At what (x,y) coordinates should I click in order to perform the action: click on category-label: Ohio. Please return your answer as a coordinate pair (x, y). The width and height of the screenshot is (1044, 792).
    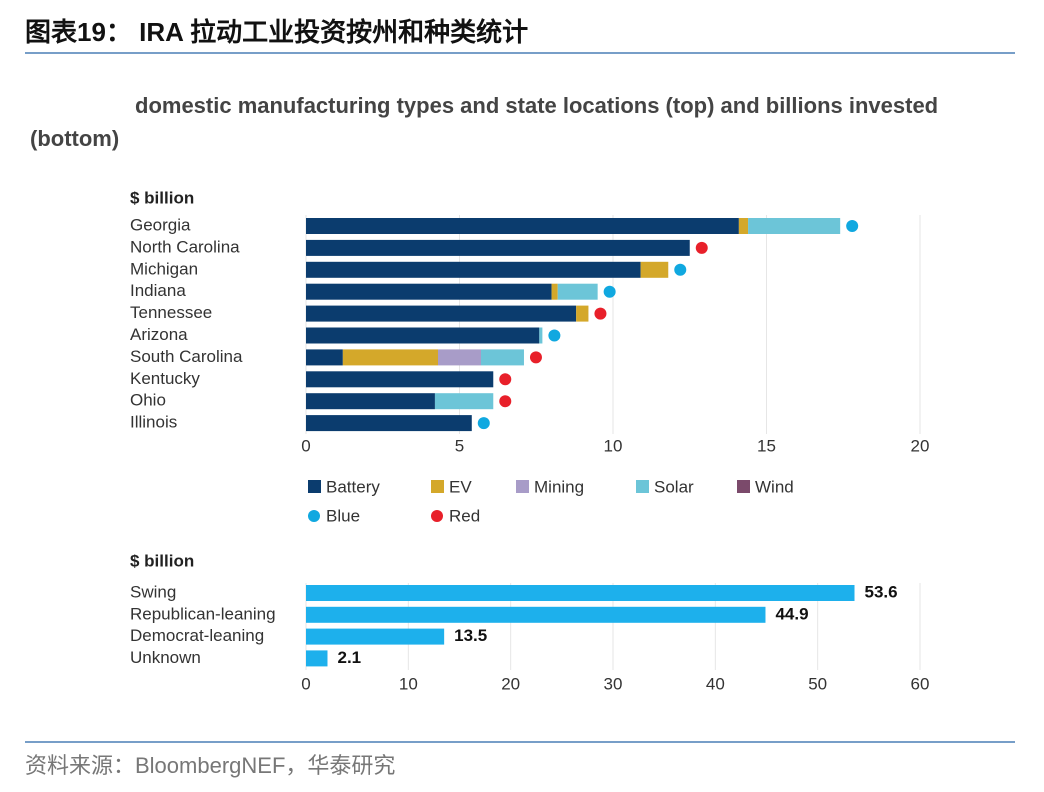
    Looking at the image, I should click on (148, 400).